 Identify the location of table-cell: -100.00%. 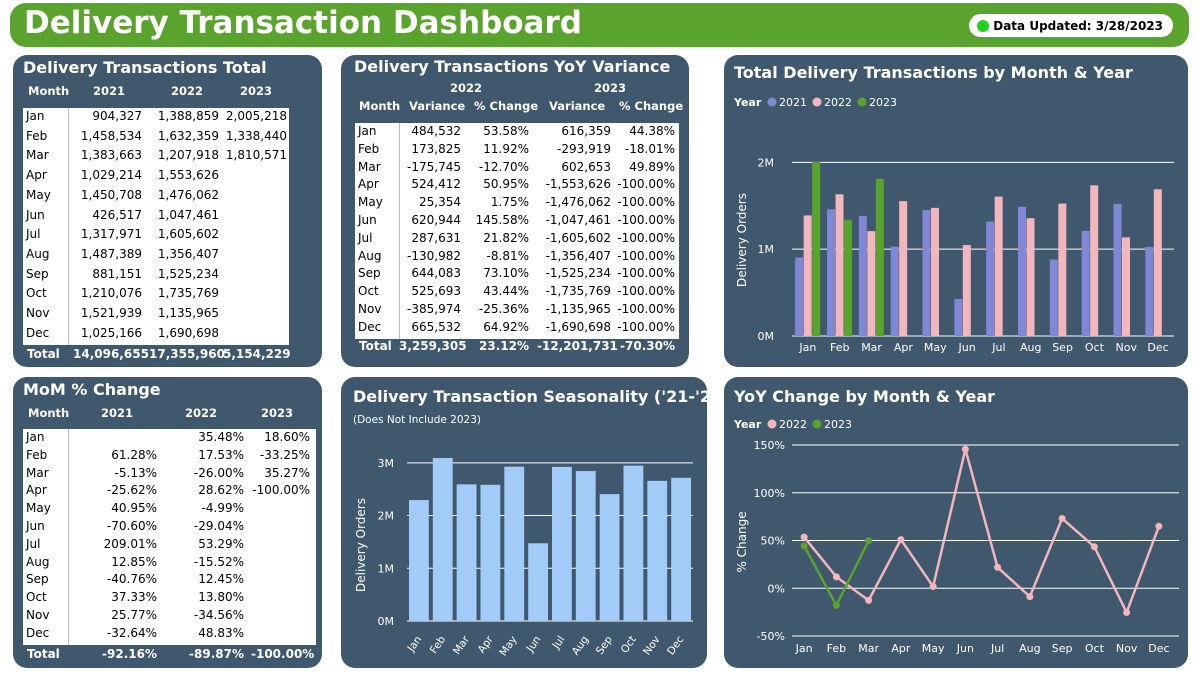
(281, 490).